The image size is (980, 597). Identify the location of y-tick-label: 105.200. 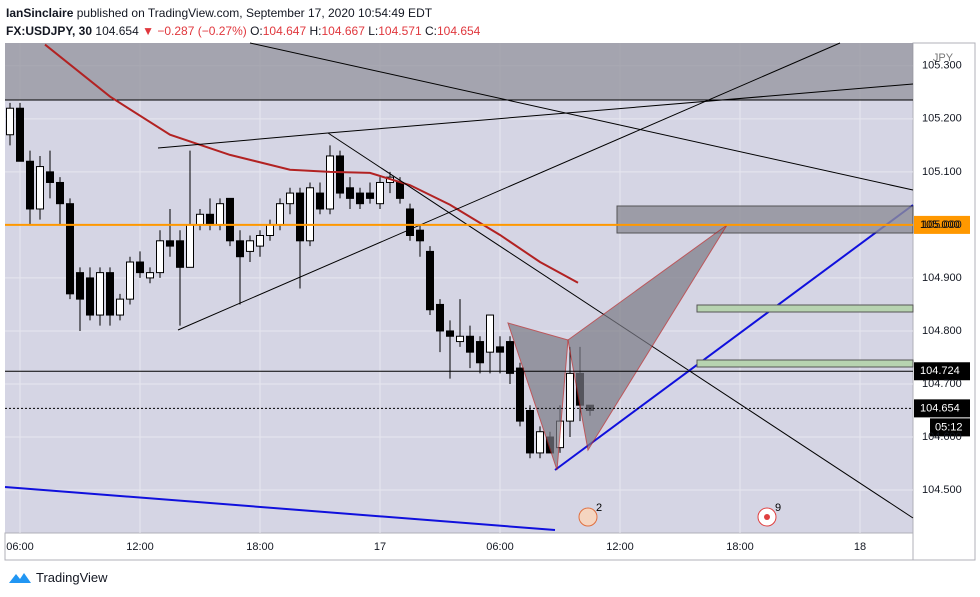
(942, 119).